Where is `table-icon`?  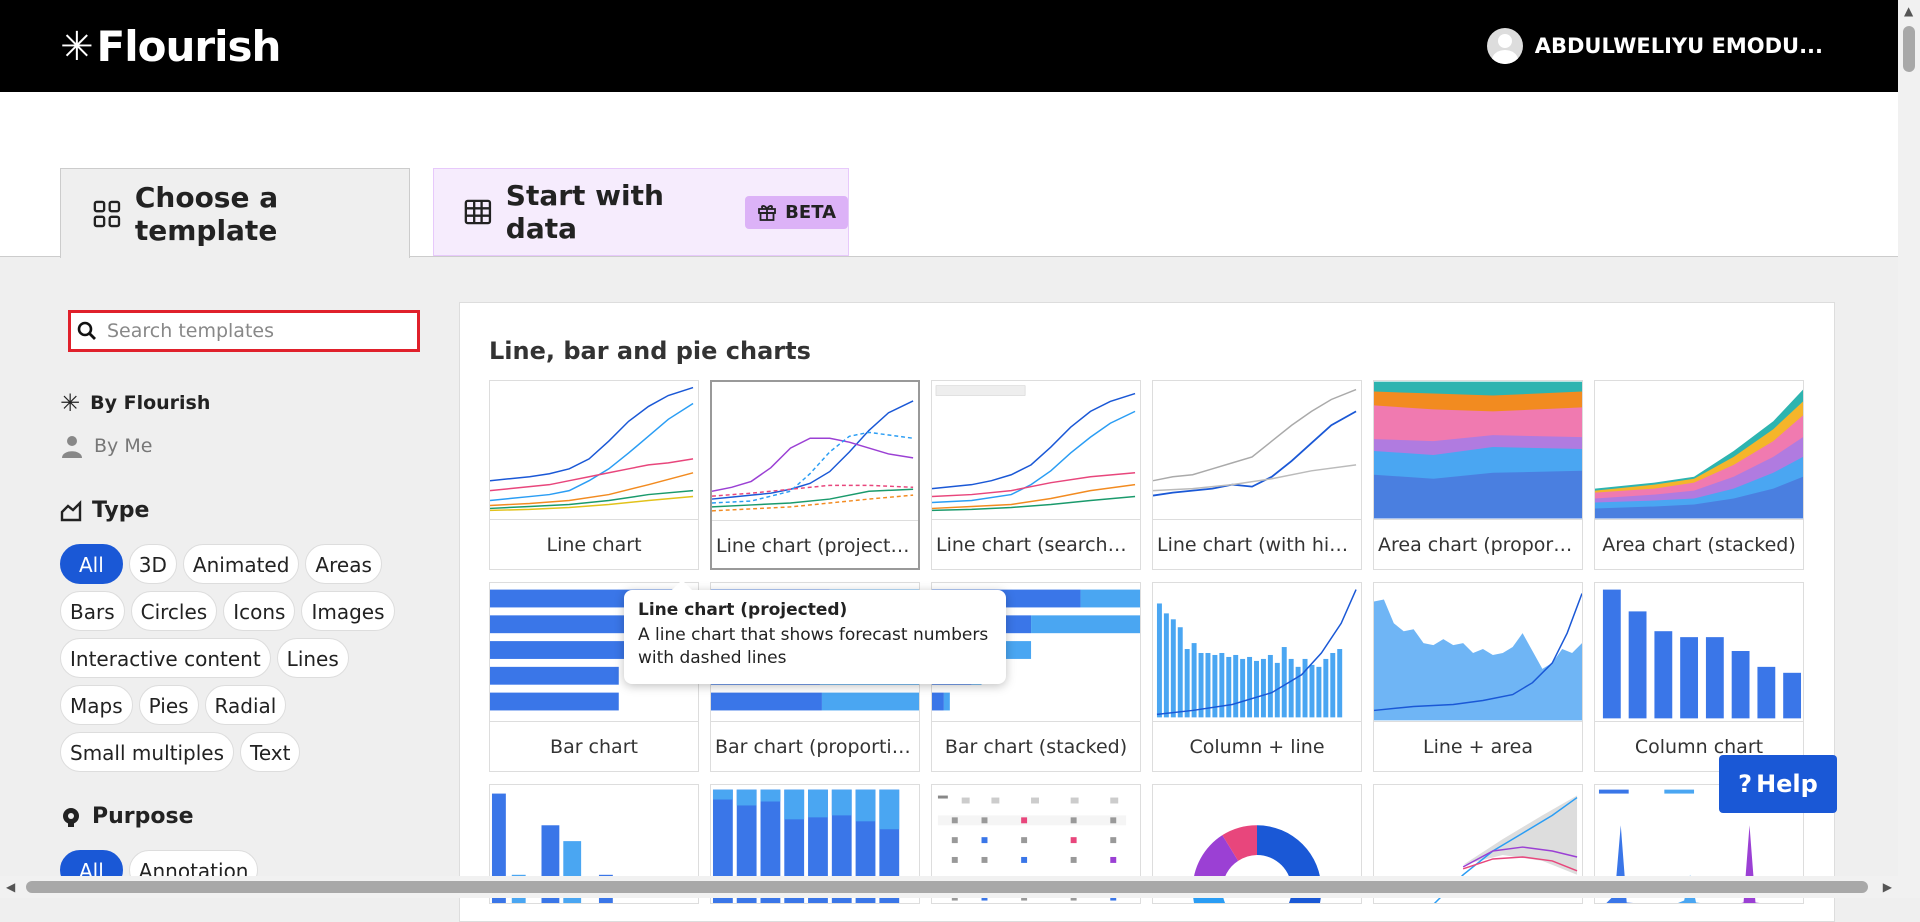
table-icon is located at coordinates (478, 212).